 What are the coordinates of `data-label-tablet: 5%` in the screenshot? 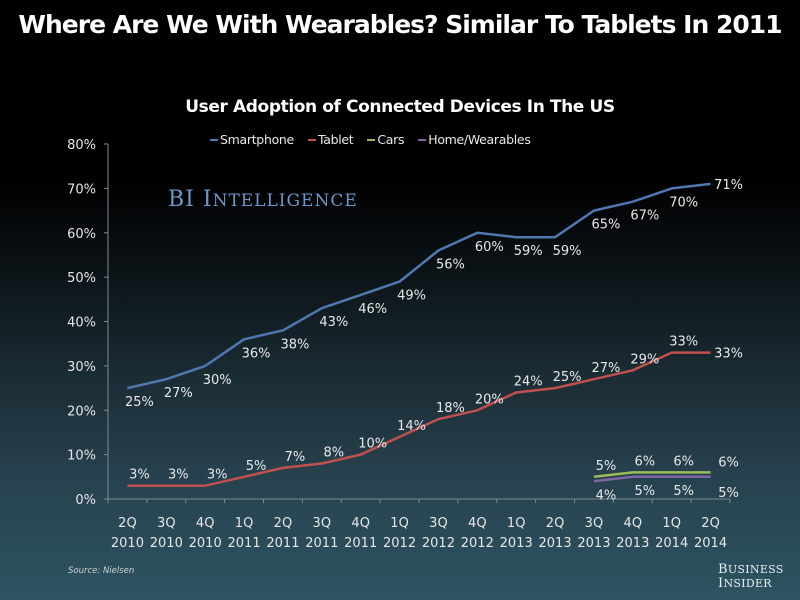 It's located at (256, 466).